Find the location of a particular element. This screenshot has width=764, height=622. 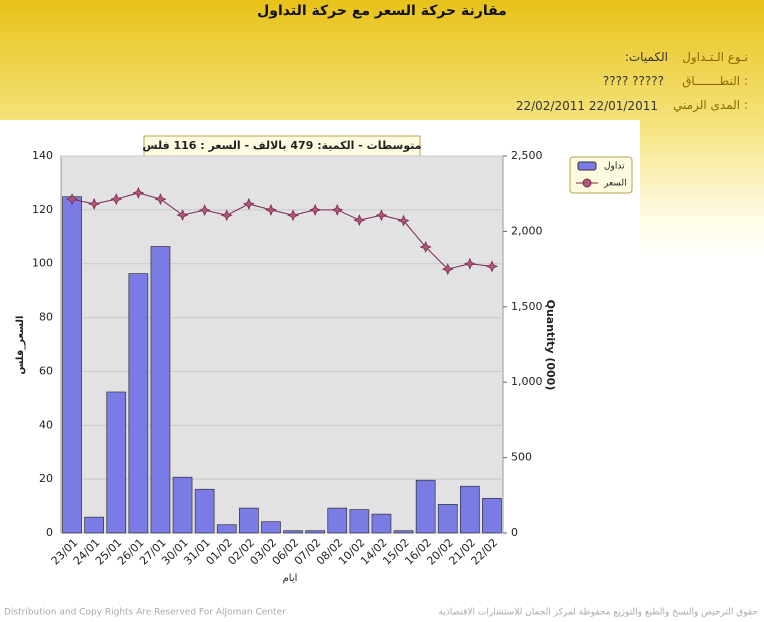

legend-label: السعر is located at coordinates (615, 184).